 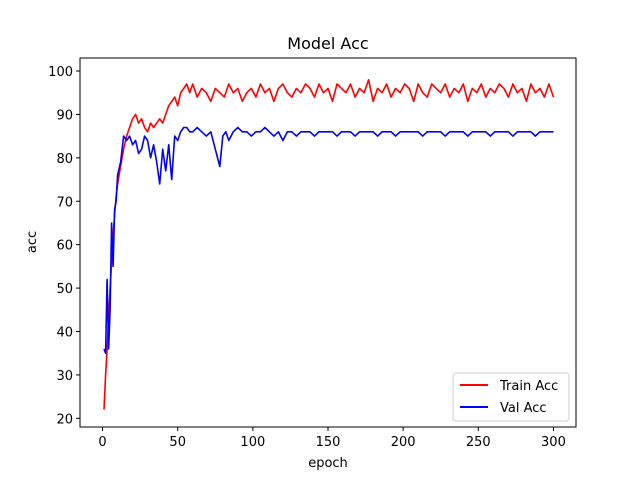 I want to click on y-tick-label: 20, so click(x=64, y=419).